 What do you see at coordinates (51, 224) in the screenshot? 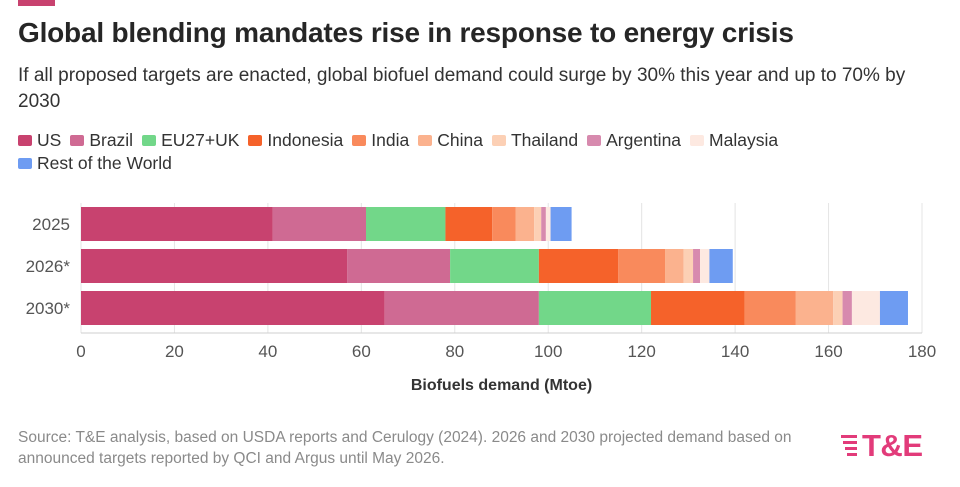
I see `category-label: 2025` at bounding box center [51, 224].